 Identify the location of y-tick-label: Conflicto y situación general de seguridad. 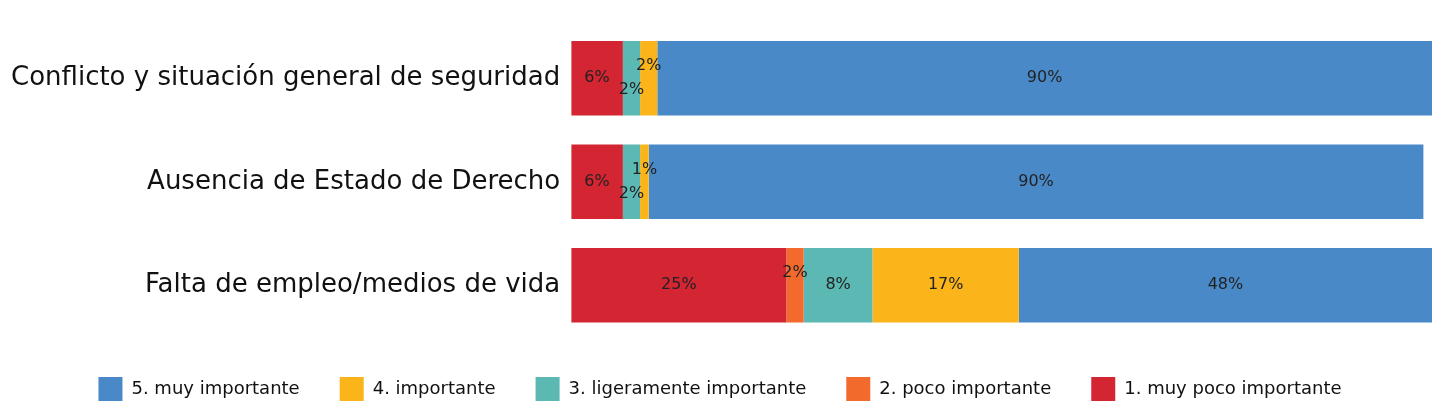
(285, 76).